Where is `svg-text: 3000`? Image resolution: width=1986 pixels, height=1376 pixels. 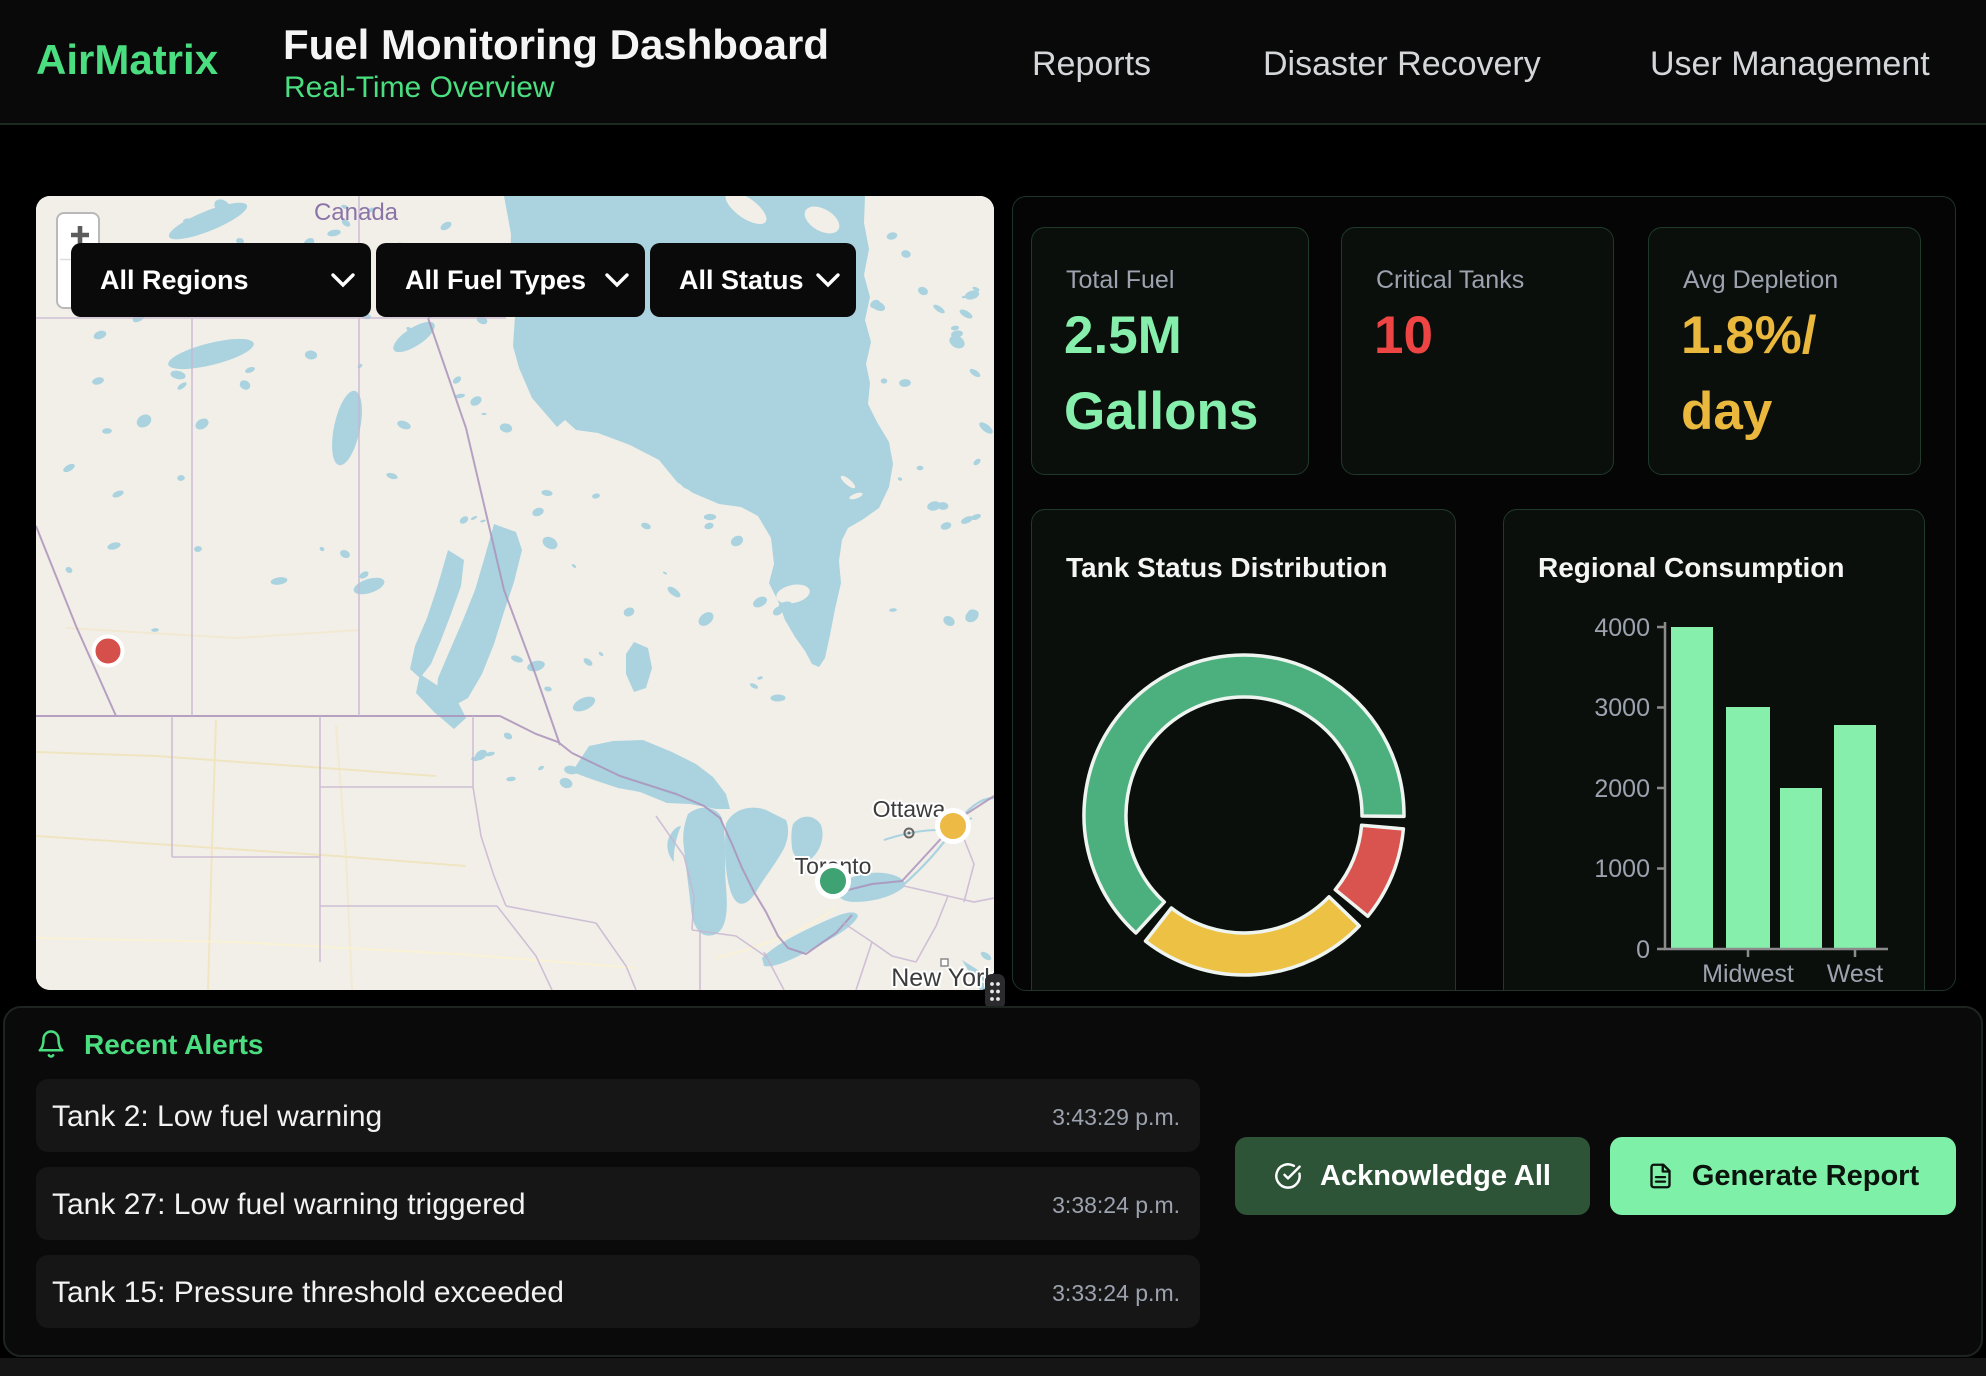
svg-text: 3000 is located at coordinates (1622, 708).